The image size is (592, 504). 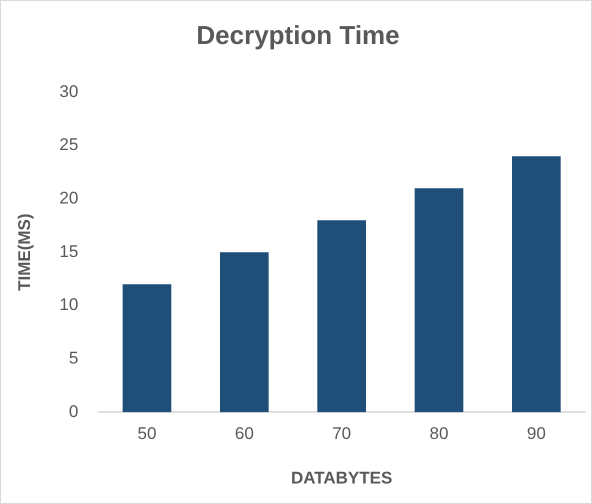 I want to click on x-tick-label: 60, so click(x=244, y=434).